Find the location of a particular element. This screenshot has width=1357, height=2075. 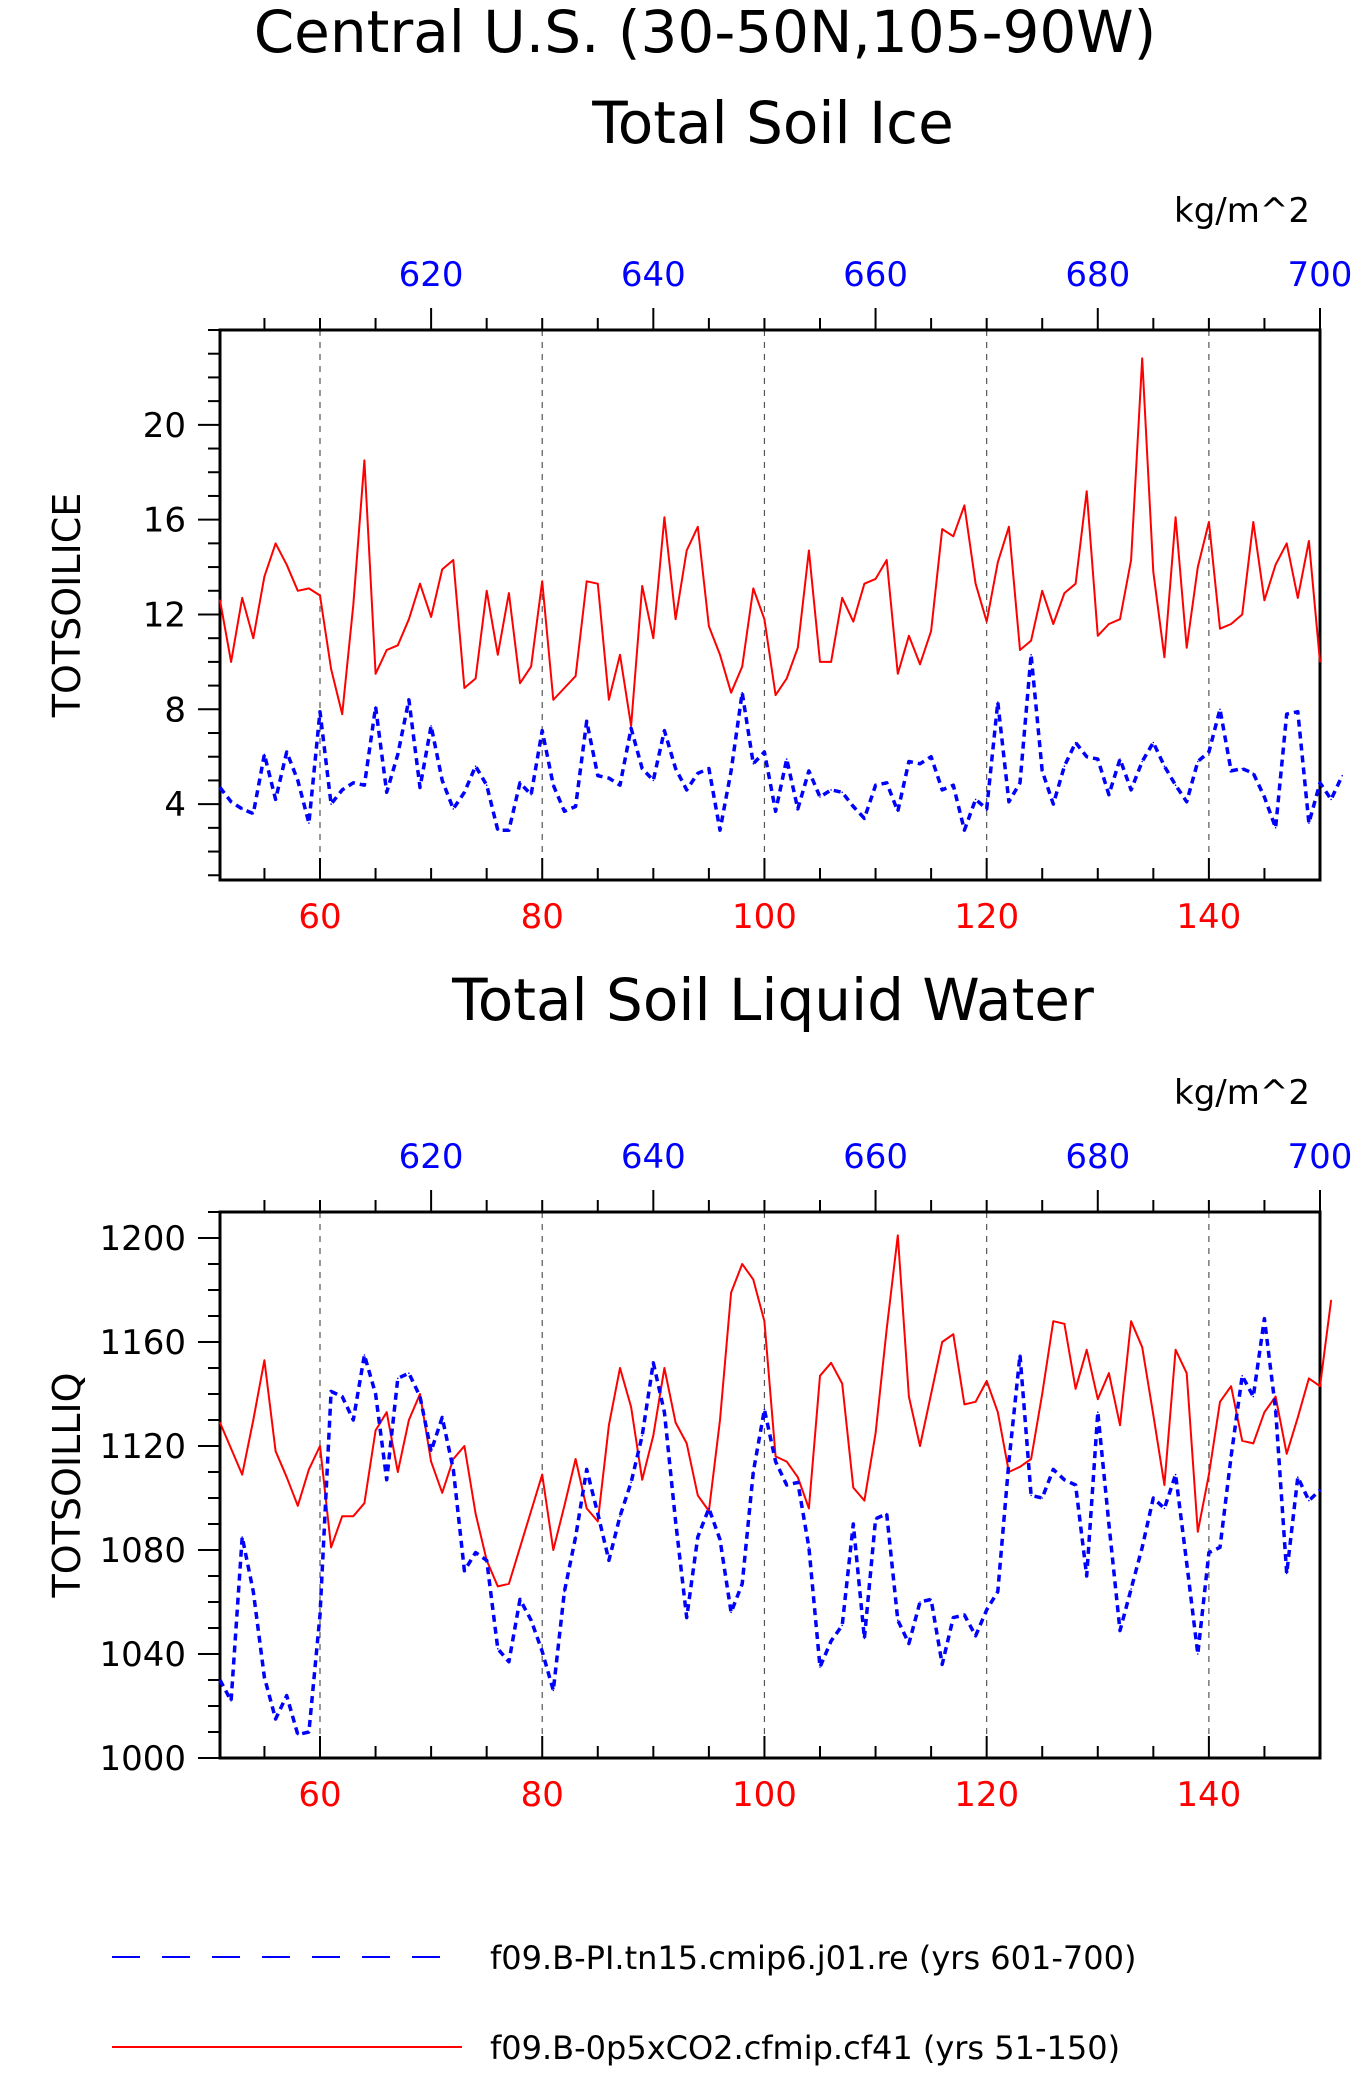

tick-label-y-1080: 1080 is located at coordinates (142, 1551).